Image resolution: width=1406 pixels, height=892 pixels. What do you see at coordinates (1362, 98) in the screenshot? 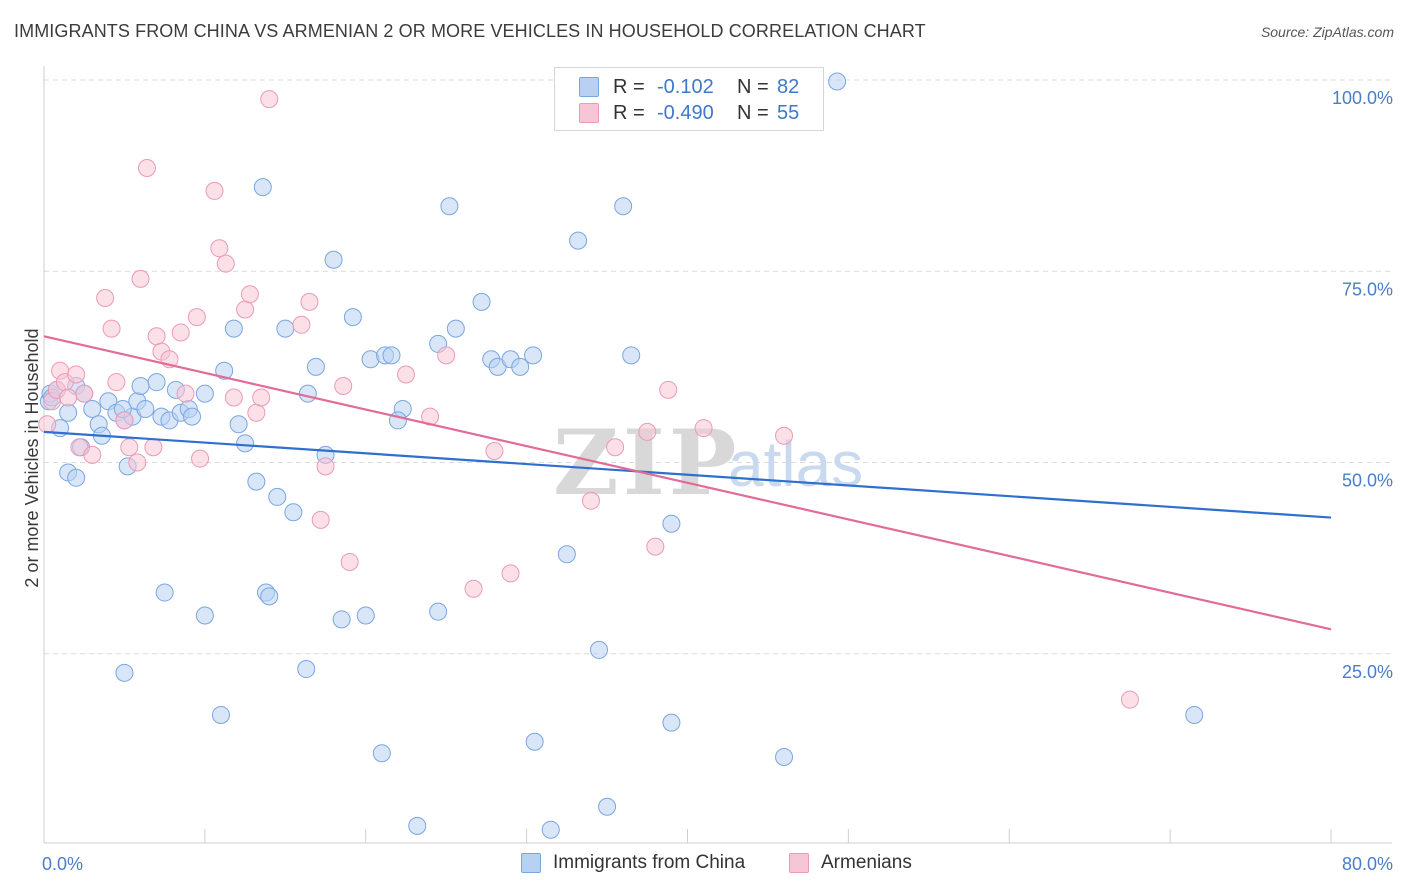
I see `y-tick-label: 100.0%` at bounding box center [1362, 98].